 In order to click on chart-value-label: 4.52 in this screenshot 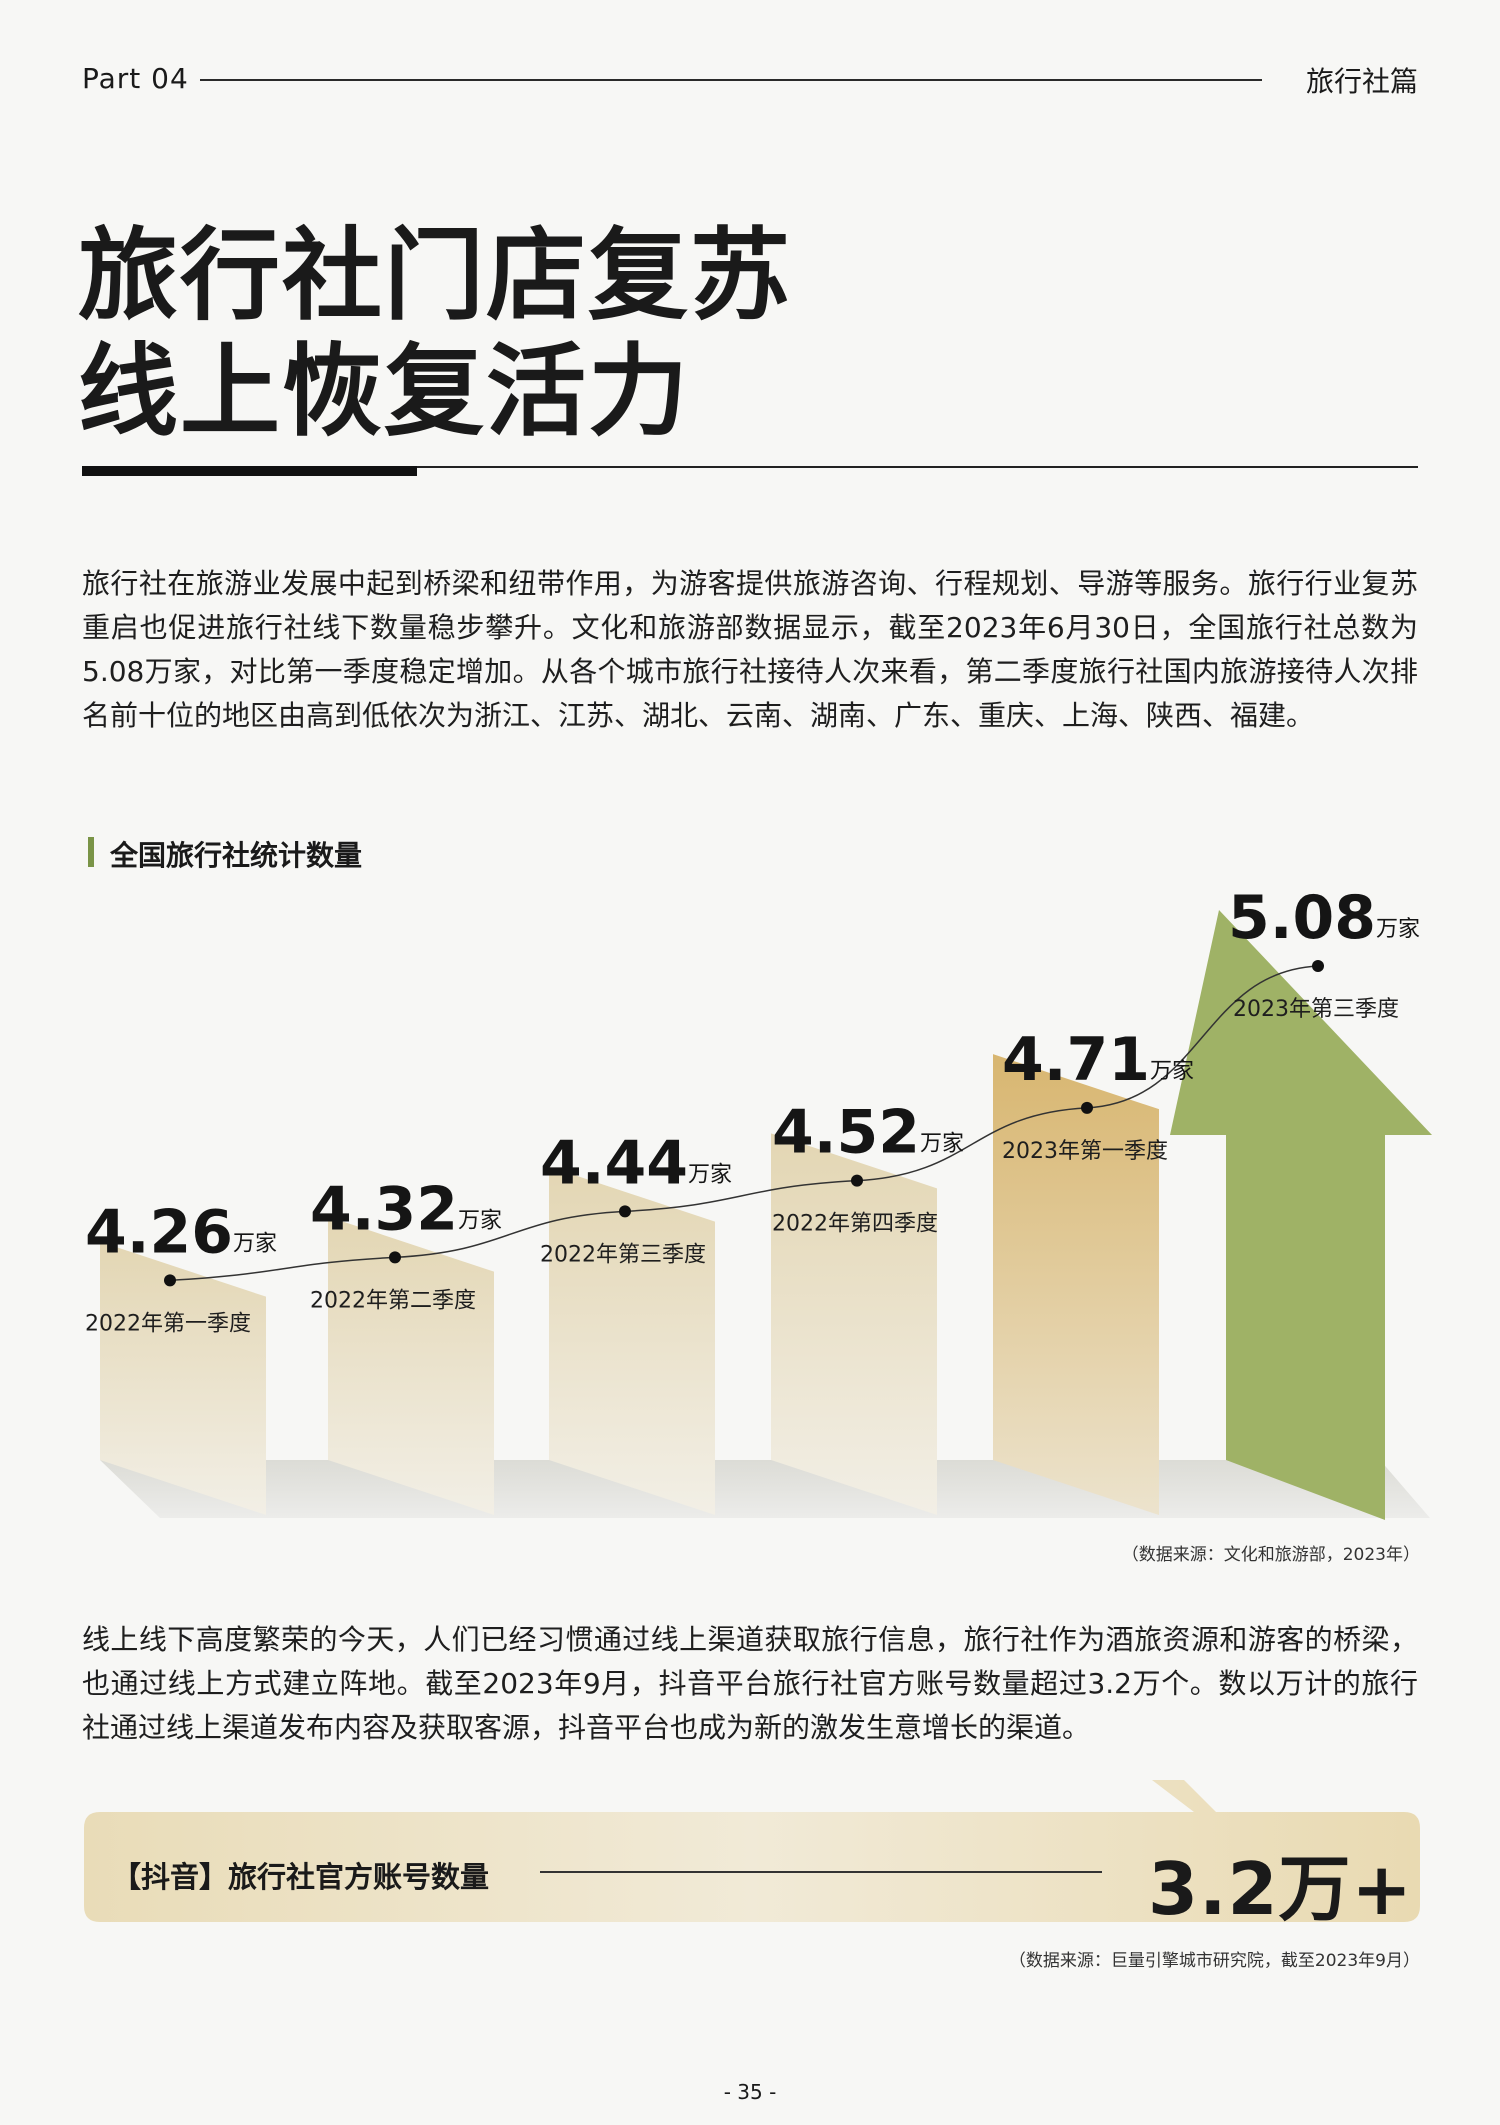, I will do `click(846, 1133)`.